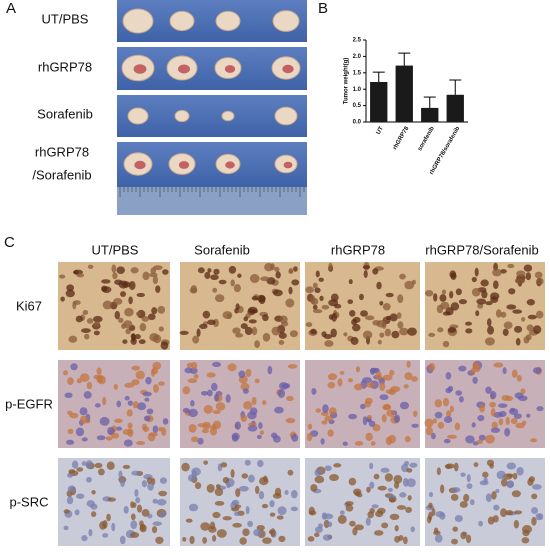  I want to click on x-tick-label: UT, so click(380, 131).